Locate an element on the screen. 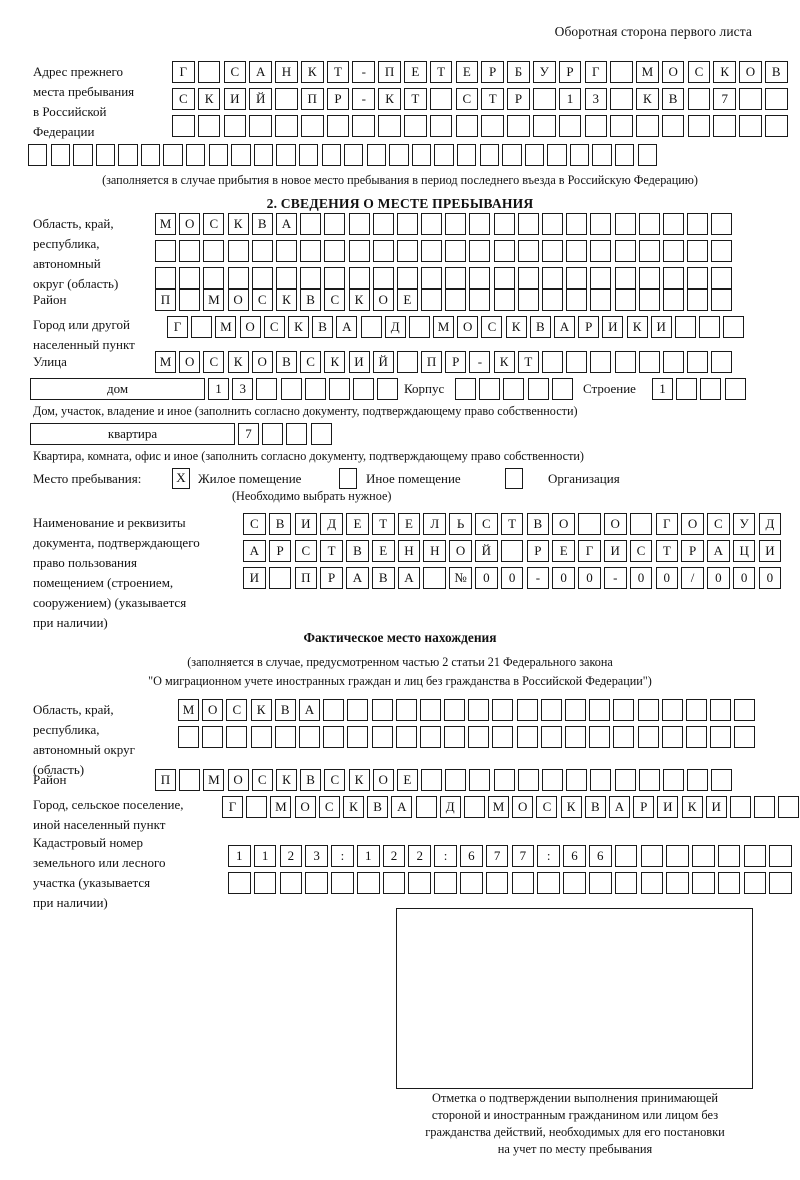 This screenshot has height=1180, width=800. char-cell: Е is located at coordinates (409, 524).